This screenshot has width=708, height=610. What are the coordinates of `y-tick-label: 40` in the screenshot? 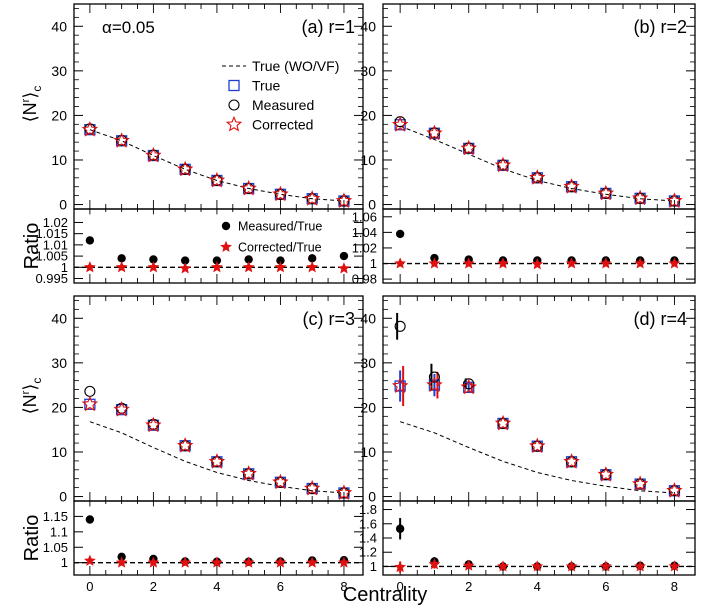 It's located at (368, 26).